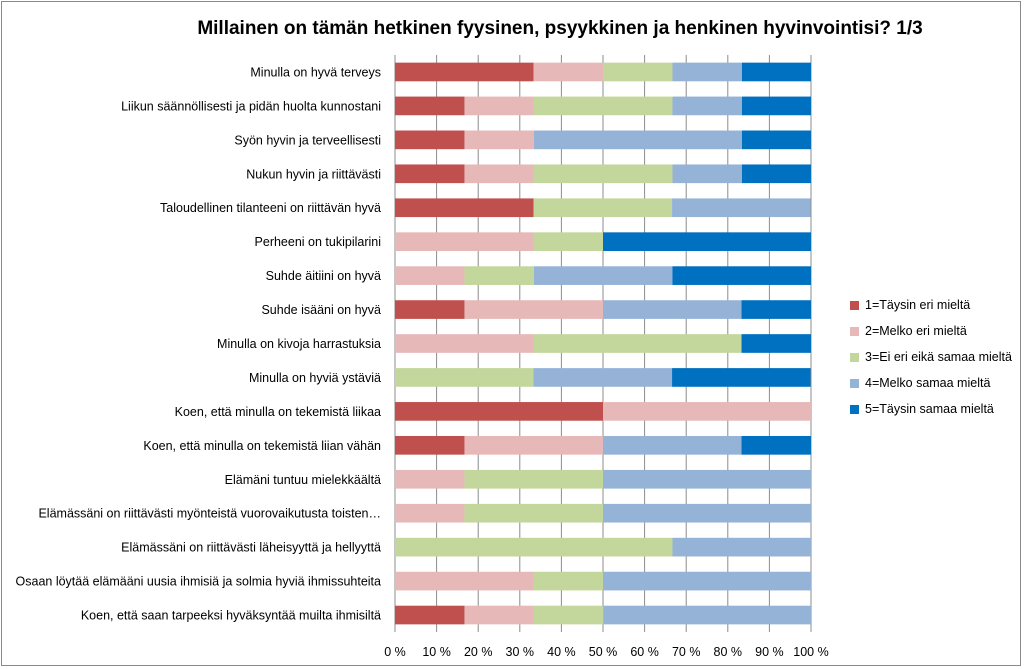  I want to click on legend-item: 5=Täysin samaa mieltä, so click(931, 409).